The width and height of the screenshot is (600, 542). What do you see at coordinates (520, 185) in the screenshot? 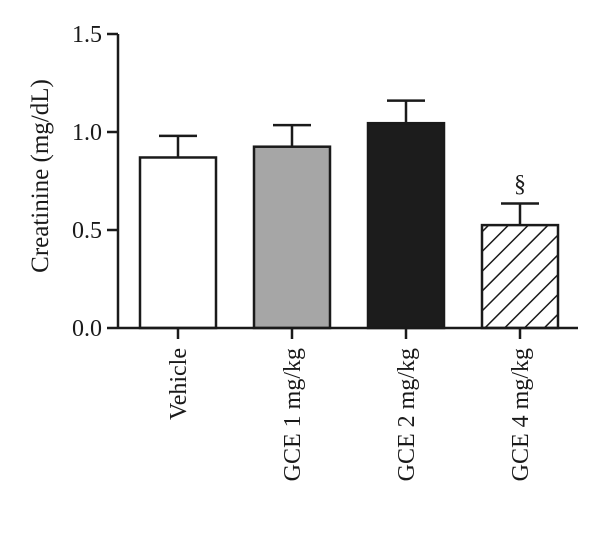
I see `significance-marker: §` at bounding box center [520, 185].